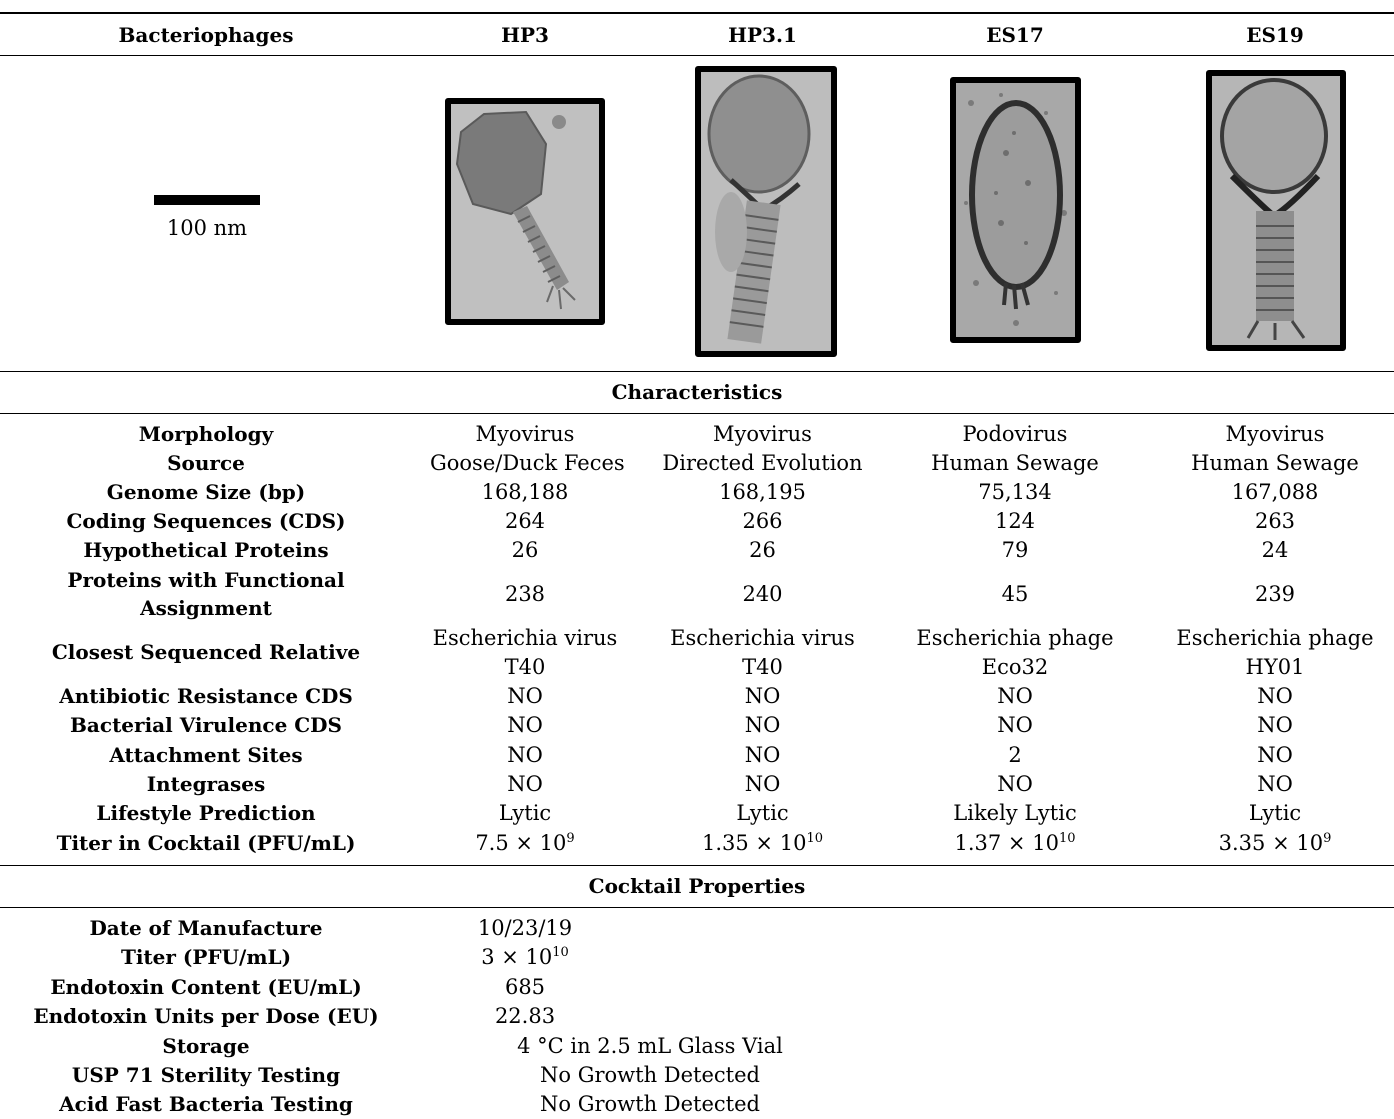 The height and width of the screenshot is (1119, 1394). I want to click on cell-attachment-hp3: NO, so click(525, 755).